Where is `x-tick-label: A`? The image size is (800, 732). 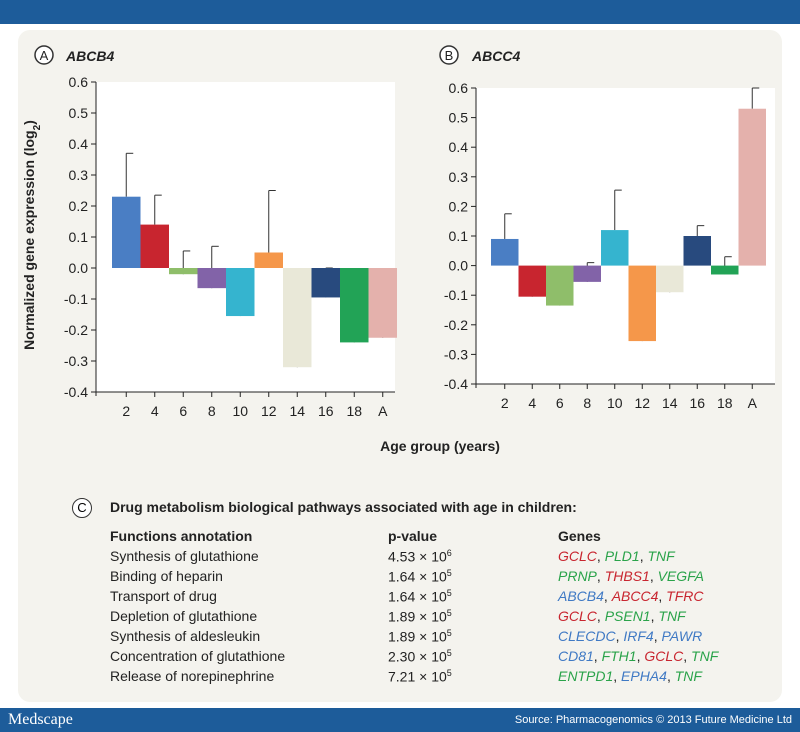
x-tick-label: A is located at coordinates (383, 411).